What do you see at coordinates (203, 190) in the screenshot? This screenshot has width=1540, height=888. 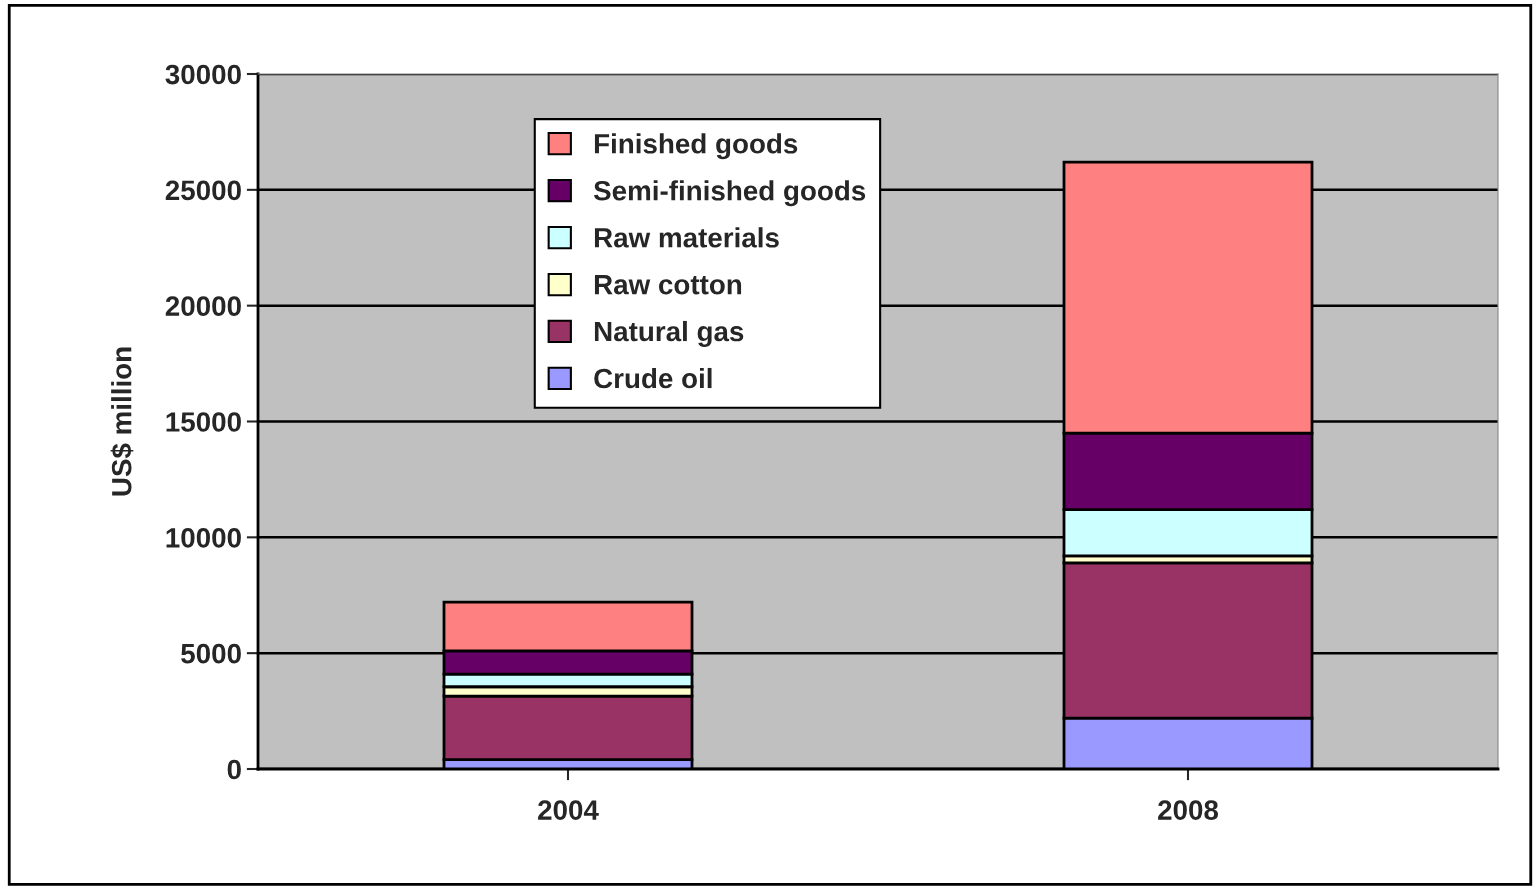 I see `y-tick-label: 25000` at bounding box center [203, 190].